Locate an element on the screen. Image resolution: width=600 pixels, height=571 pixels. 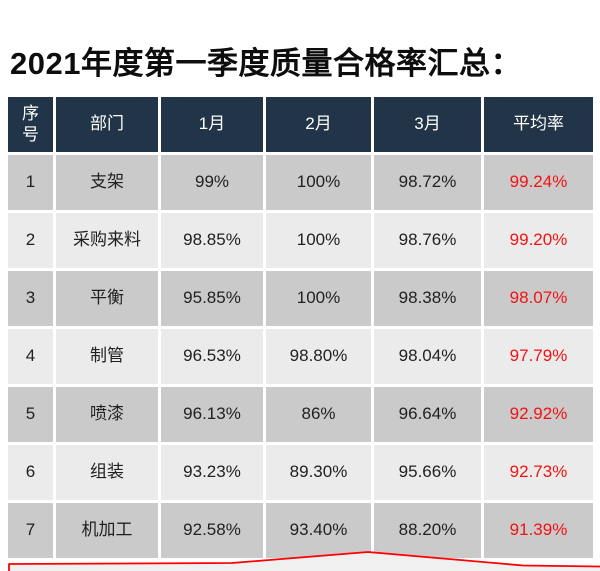
cell-jan: 96.53% is located at coordinates (212, 356).